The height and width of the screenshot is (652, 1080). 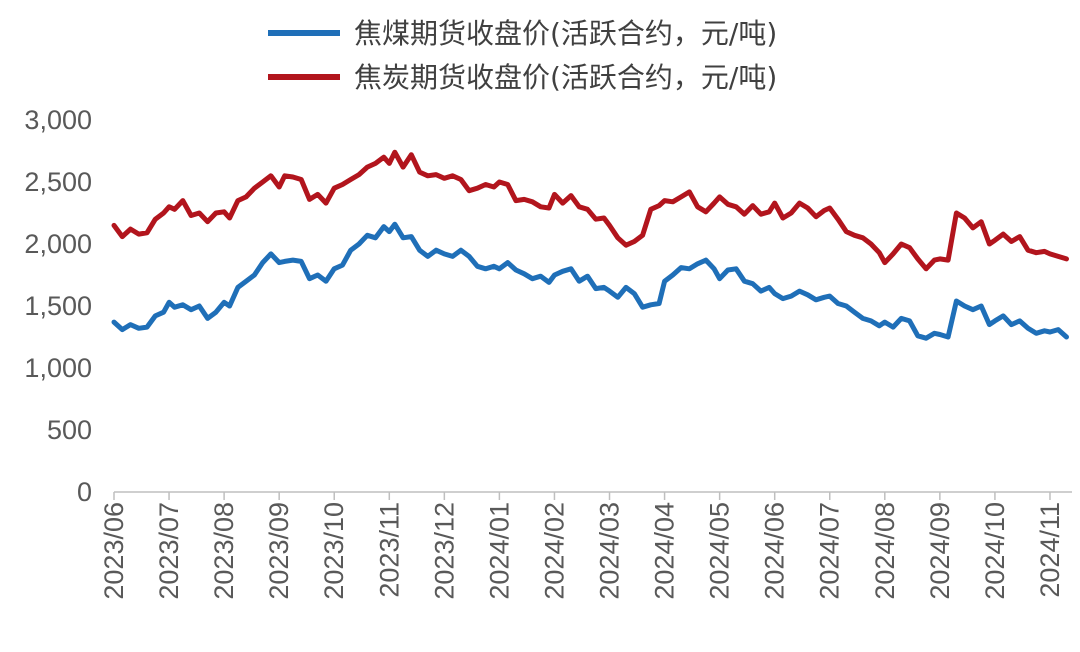 I want to click on x-tick-label-2024-01: 2024/01, so click(x=499, y=551).